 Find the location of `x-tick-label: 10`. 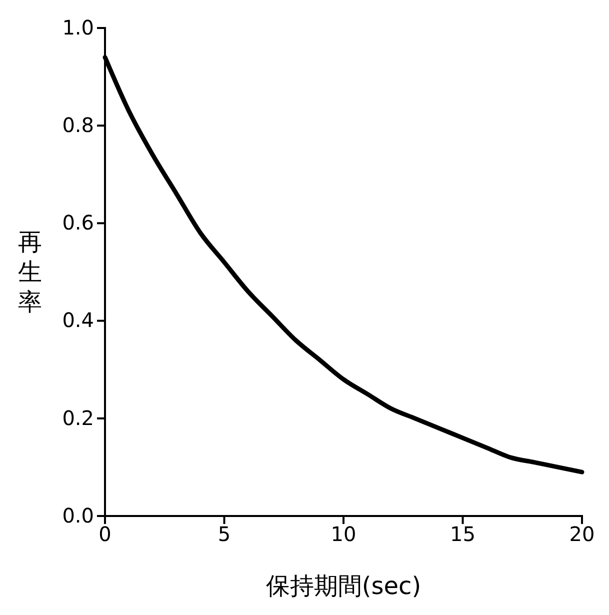

x-tick-label: 10 is located at coordinates (343, 534).